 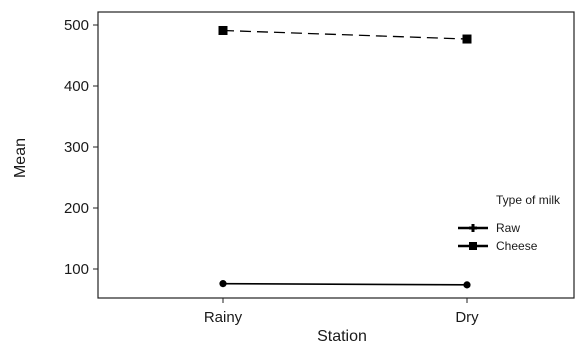 What do you see at coordinates (76, 269) in the screenshot?
I see `y-tick-label: 100` at bounding box center [76, 269].